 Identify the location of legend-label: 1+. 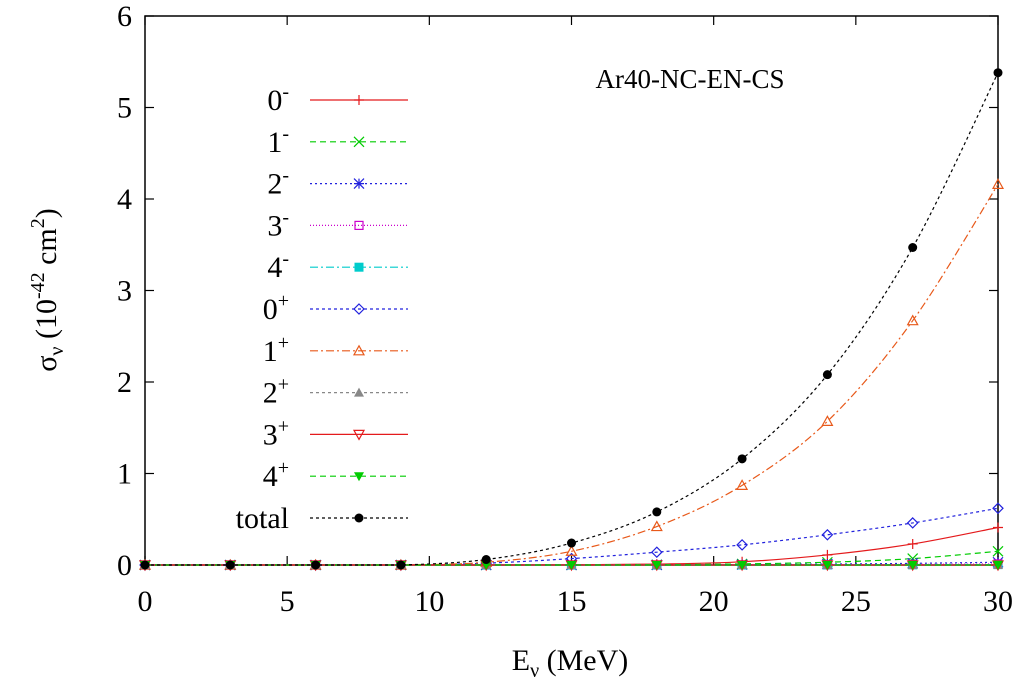
(276, 350).